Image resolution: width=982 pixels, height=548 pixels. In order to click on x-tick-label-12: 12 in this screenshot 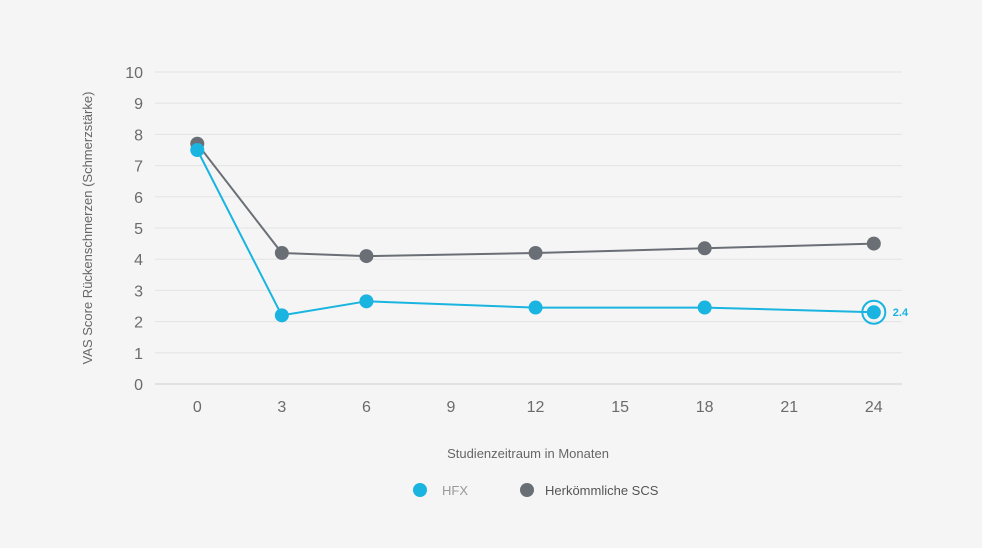, I will do `click(536, 407)`.